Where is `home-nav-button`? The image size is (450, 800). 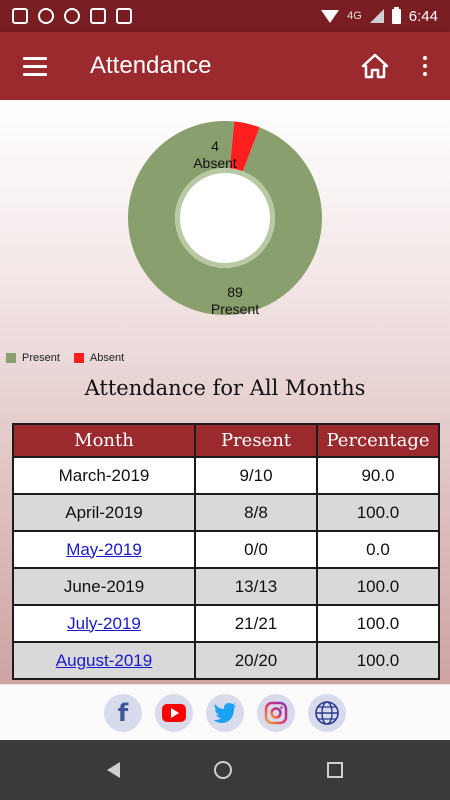 home-nav-button is located at coordinates (223, 770).